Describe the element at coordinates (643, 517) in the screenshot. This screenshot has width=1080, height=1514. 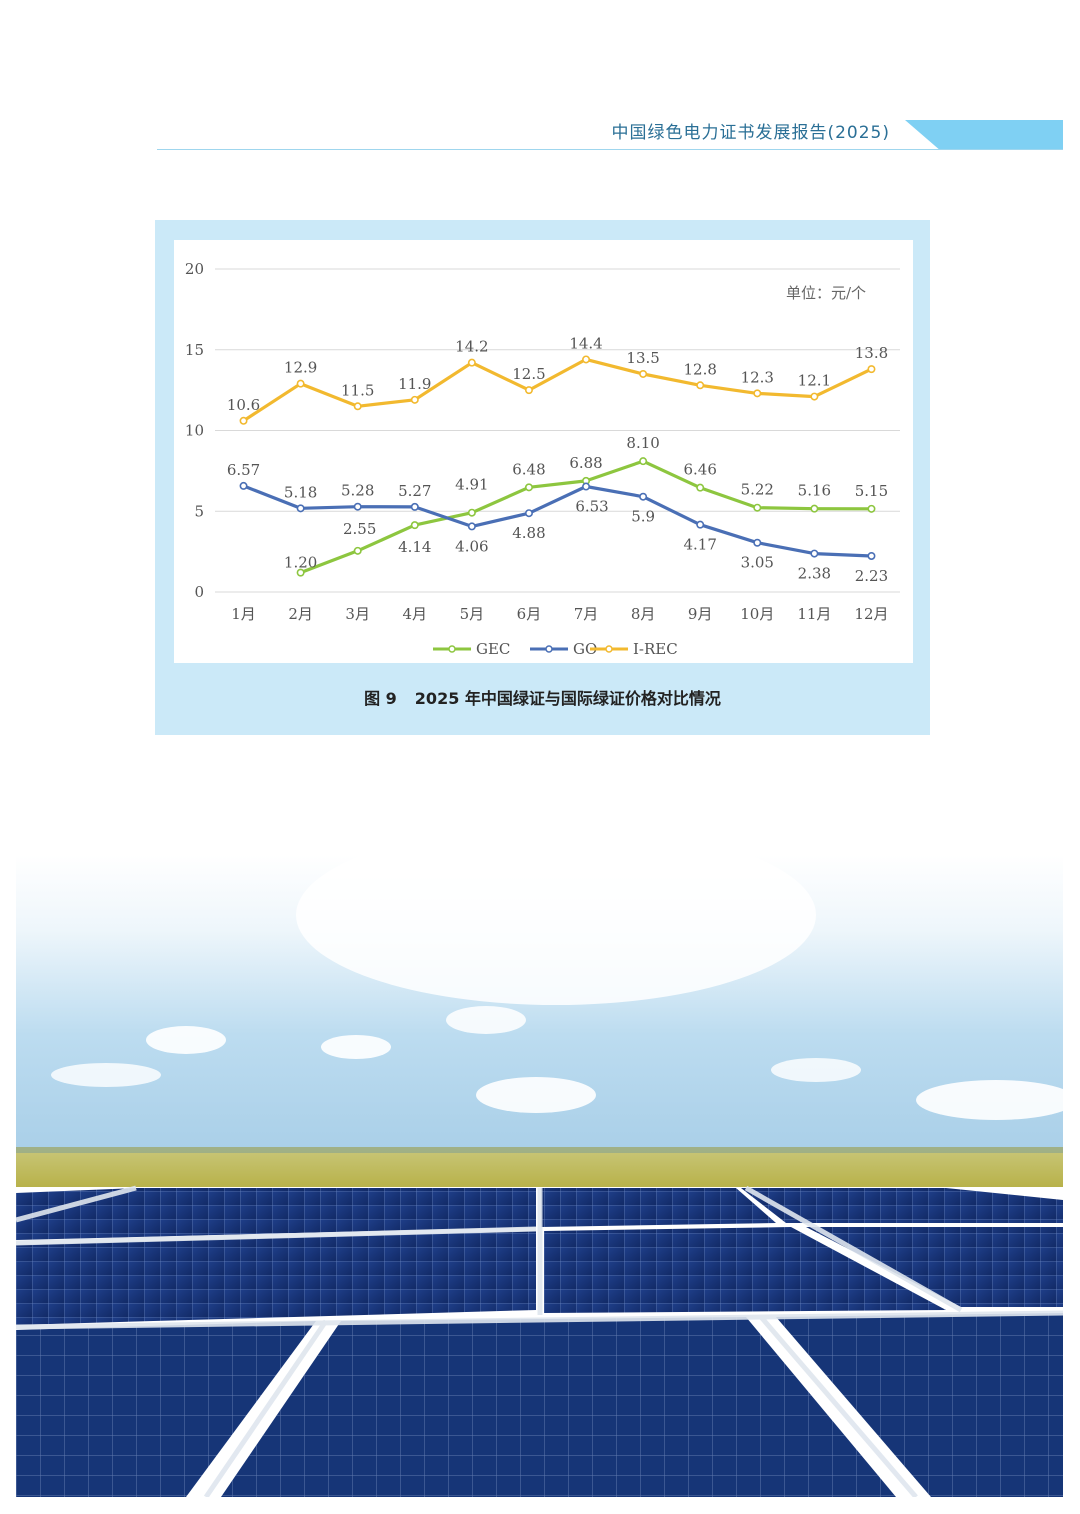
I see `data-label-go: 5.9` at that location.